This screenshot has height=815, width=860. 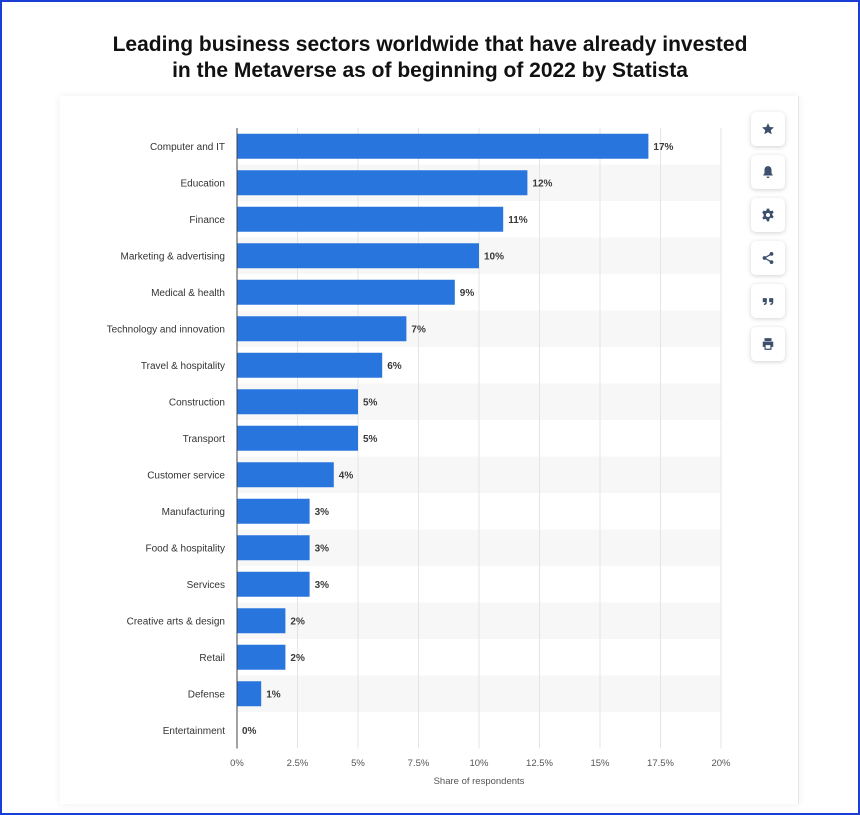 What do you see at coordinates (207, 220) in the screenshot?
I see `category-label: Finance` at bounding box center [207, 220].